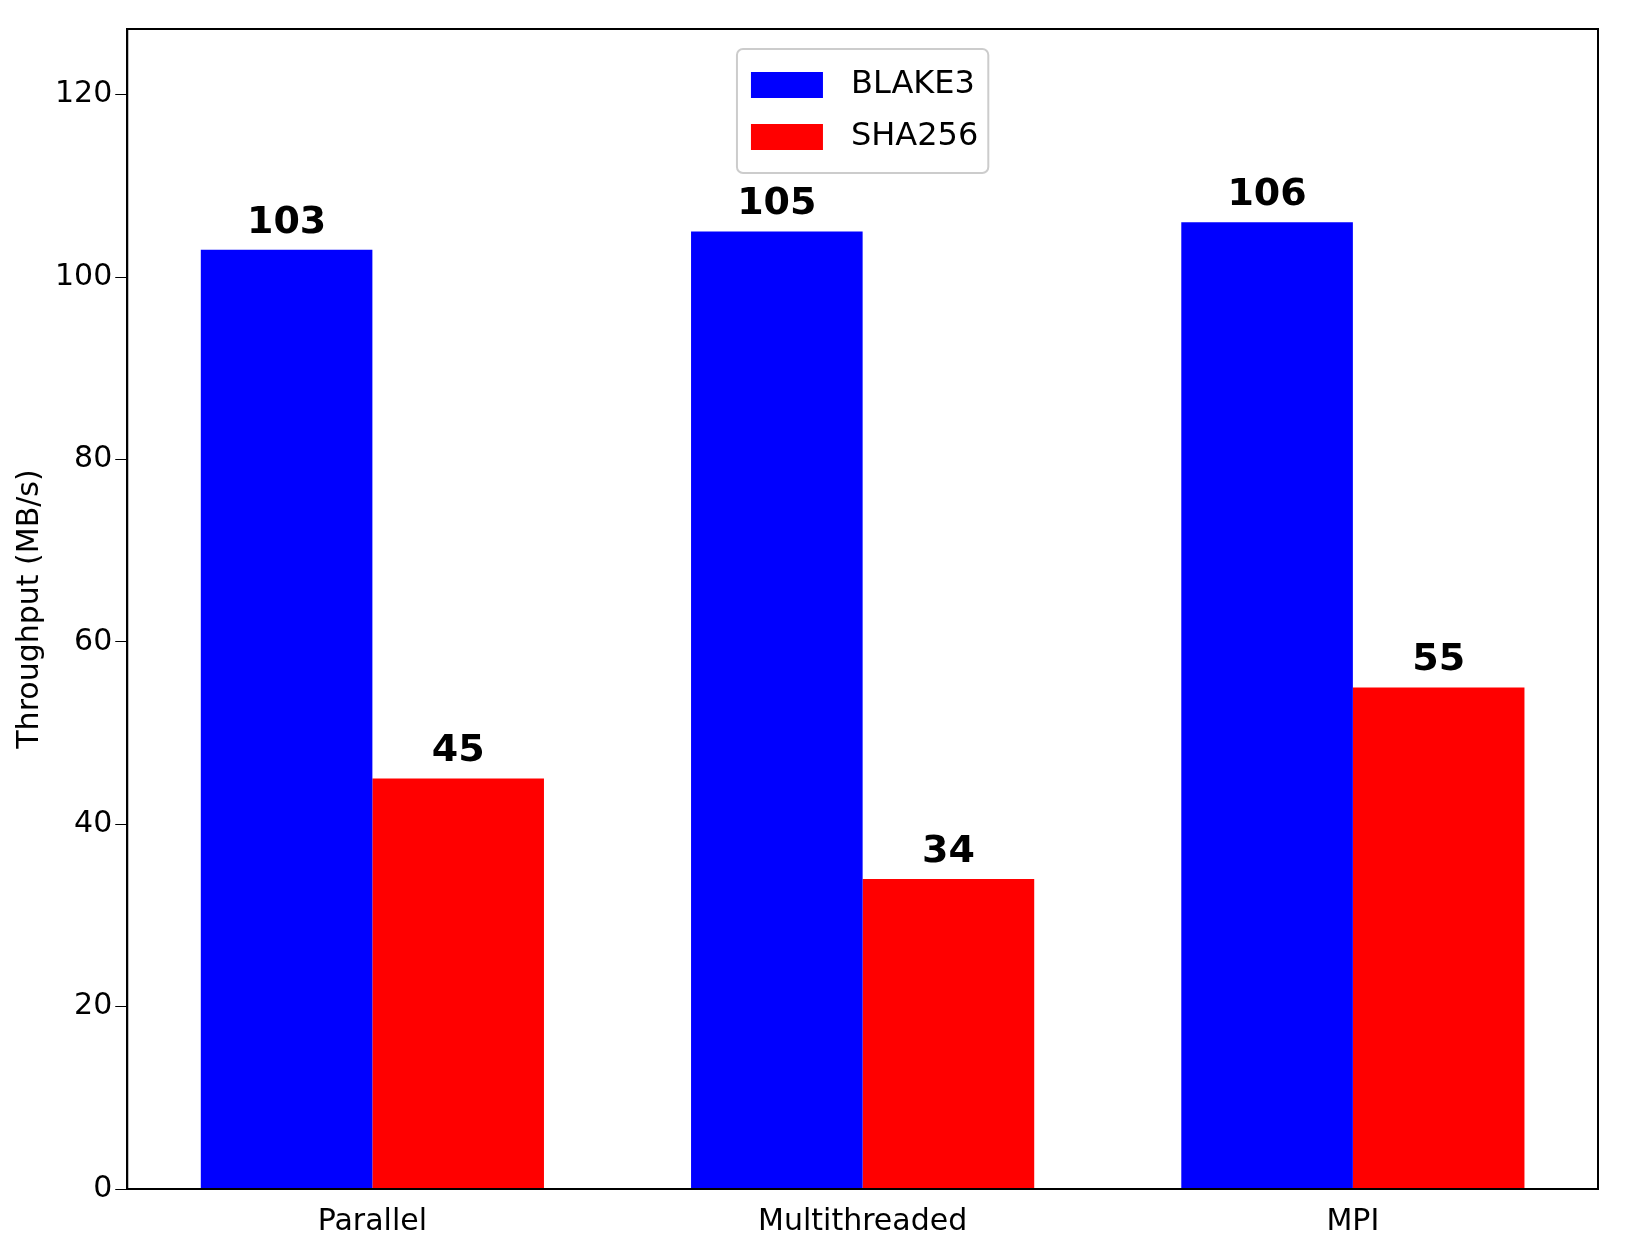 This screenshot has height=1255, width=1640. Describe the element at coordinates (103, 1186) in the screenshot. I see `y-tick-label: 0` at that location.